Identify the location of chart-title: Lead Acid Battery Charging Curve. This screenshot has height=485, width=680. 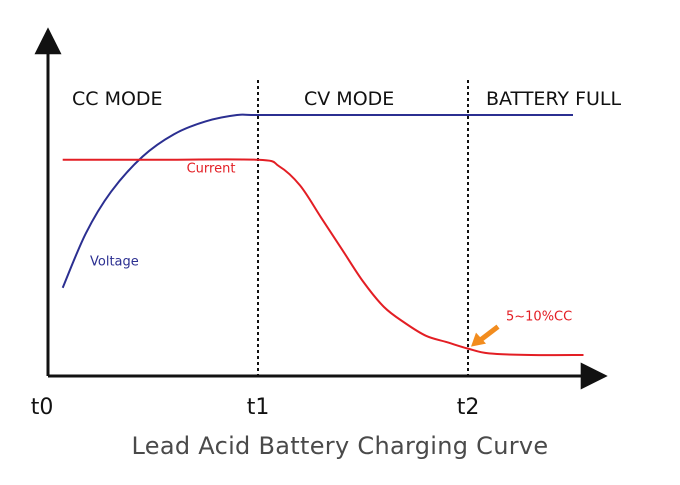
(340, 446).